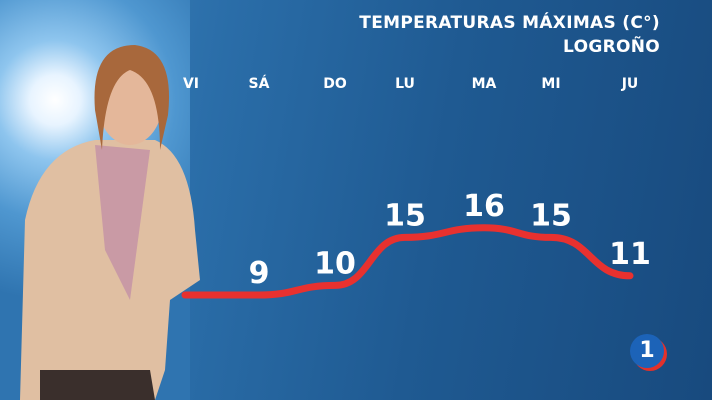 This screenshot has height=400, width=712. I want to click on channel-logo: 1, so click(647, 351).